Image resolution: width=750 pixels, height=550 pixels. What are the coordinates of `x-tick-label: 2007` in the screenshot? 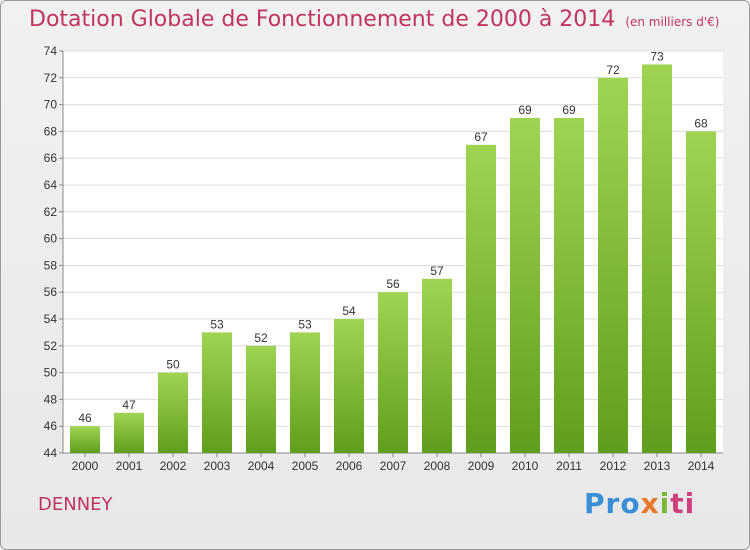 It's located at (393, 466).